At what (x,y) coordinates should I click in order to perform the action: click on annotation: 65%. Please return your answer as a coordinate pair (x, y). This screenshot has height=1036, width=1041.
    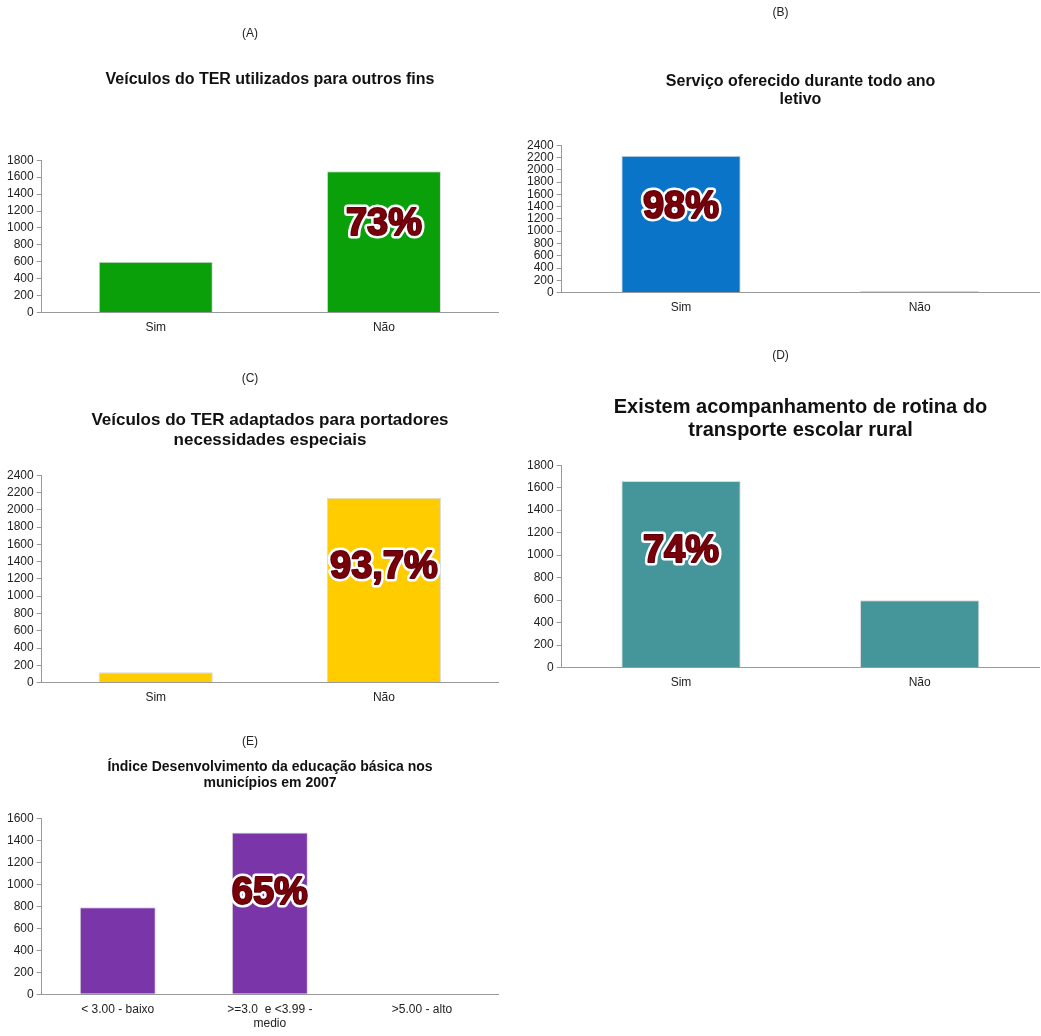
    Looking at the image, I should click on (269, 891).